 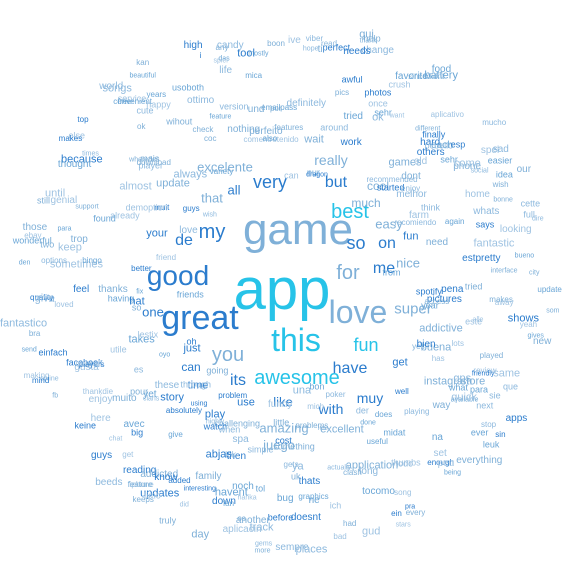 What do you see at coordinates (92, 260) in the screenshot?
I see `word-small: bingo` at bounding box center [92, 260].